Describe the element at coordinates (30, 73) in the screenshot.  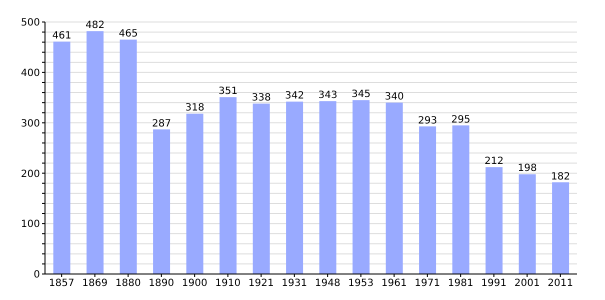
I see `y-tick-label: 400` at that location.